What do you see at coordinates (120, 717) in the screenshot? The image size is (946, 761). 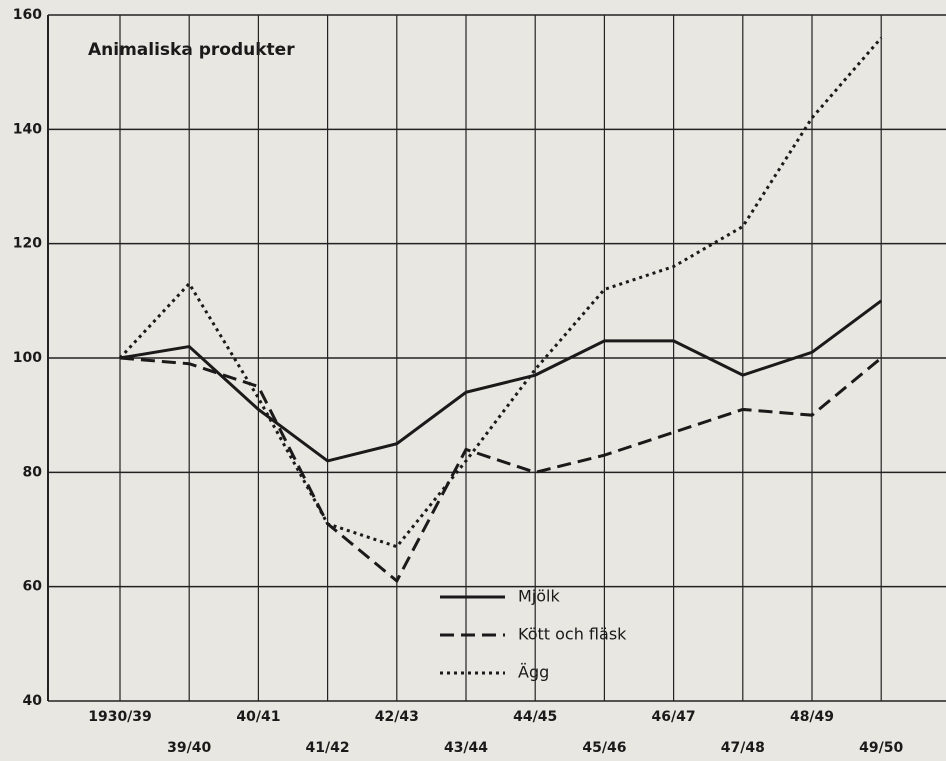 I see `x-tick-label: 1930/39` at bounding box center [120, 717].